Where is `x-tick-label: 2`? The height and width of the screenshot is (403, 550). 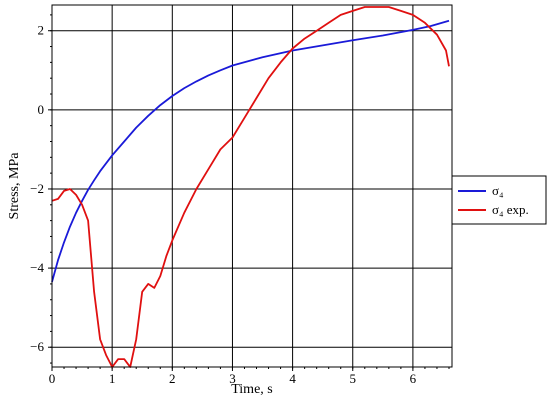
x-tick-label: 2 is located at coordinates (172, 378).